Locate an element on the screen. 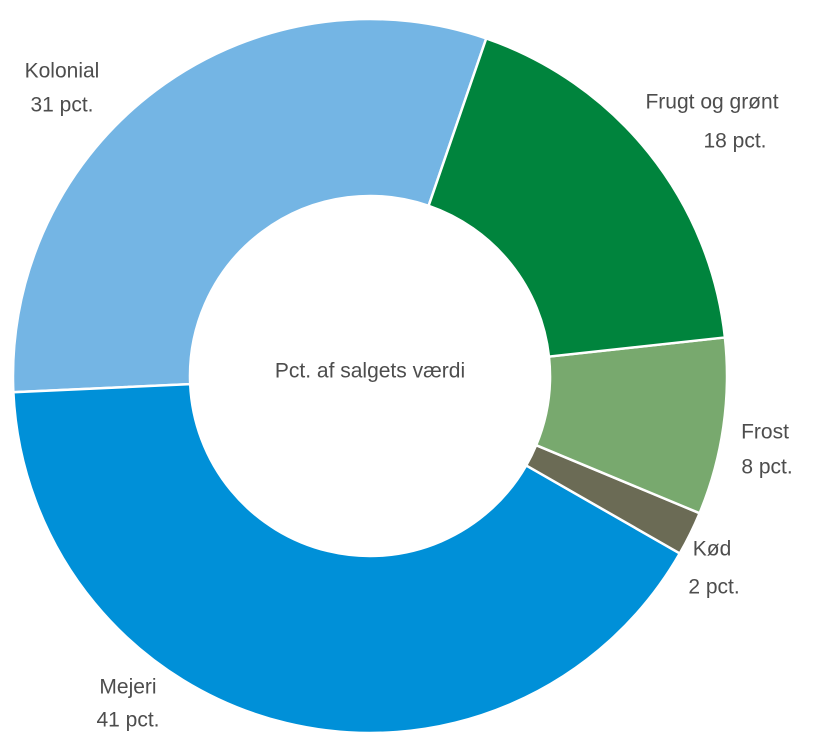  slice-value-label: 31 pct. is located at coordinates (61, 105).